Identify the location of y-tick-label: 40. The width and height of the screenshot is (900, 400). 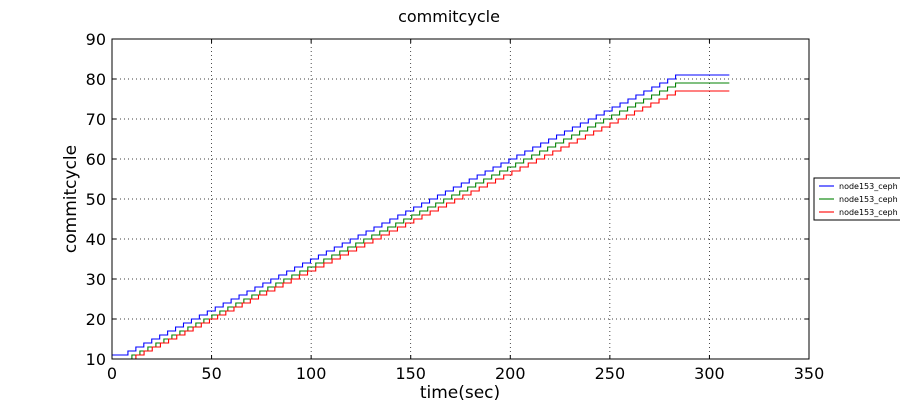
(96, 239).